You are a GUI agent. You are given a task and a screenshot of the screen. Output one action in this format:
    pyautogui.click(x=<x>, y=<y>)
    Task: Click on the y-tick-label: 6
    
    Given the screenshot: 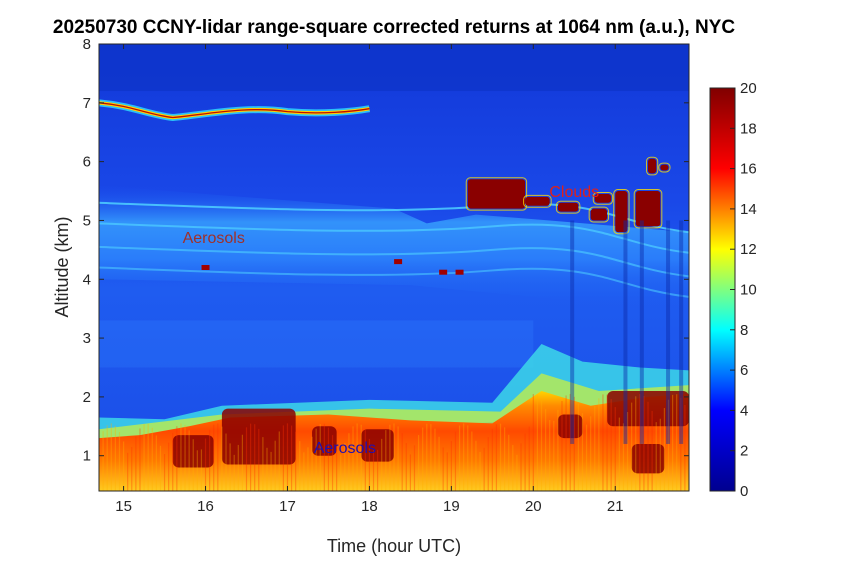 What is the action you would take?
    pyautogui.click(x=87, y=162)
    